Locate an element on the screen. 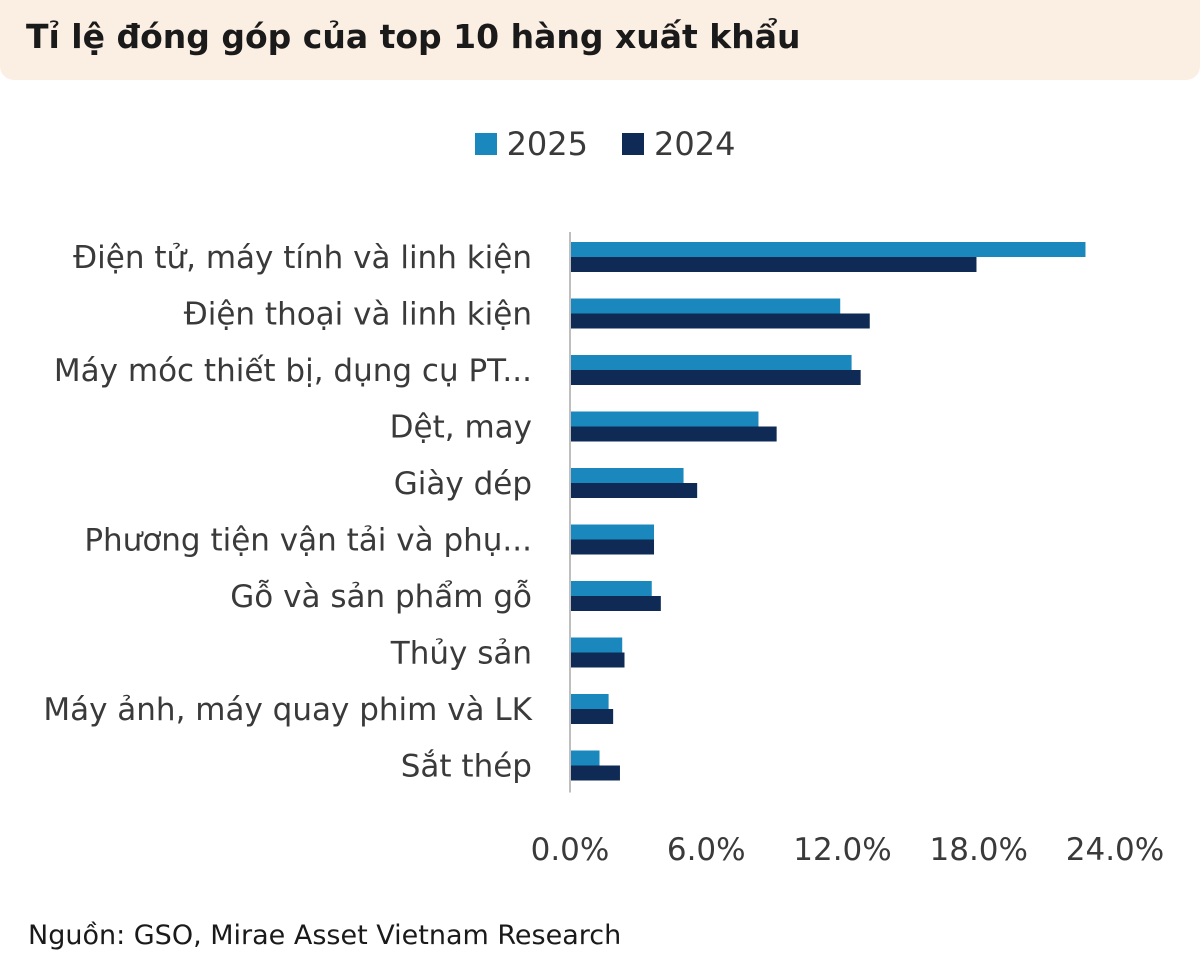  category-label: Sắt thép is located at coordinates (466, 767).